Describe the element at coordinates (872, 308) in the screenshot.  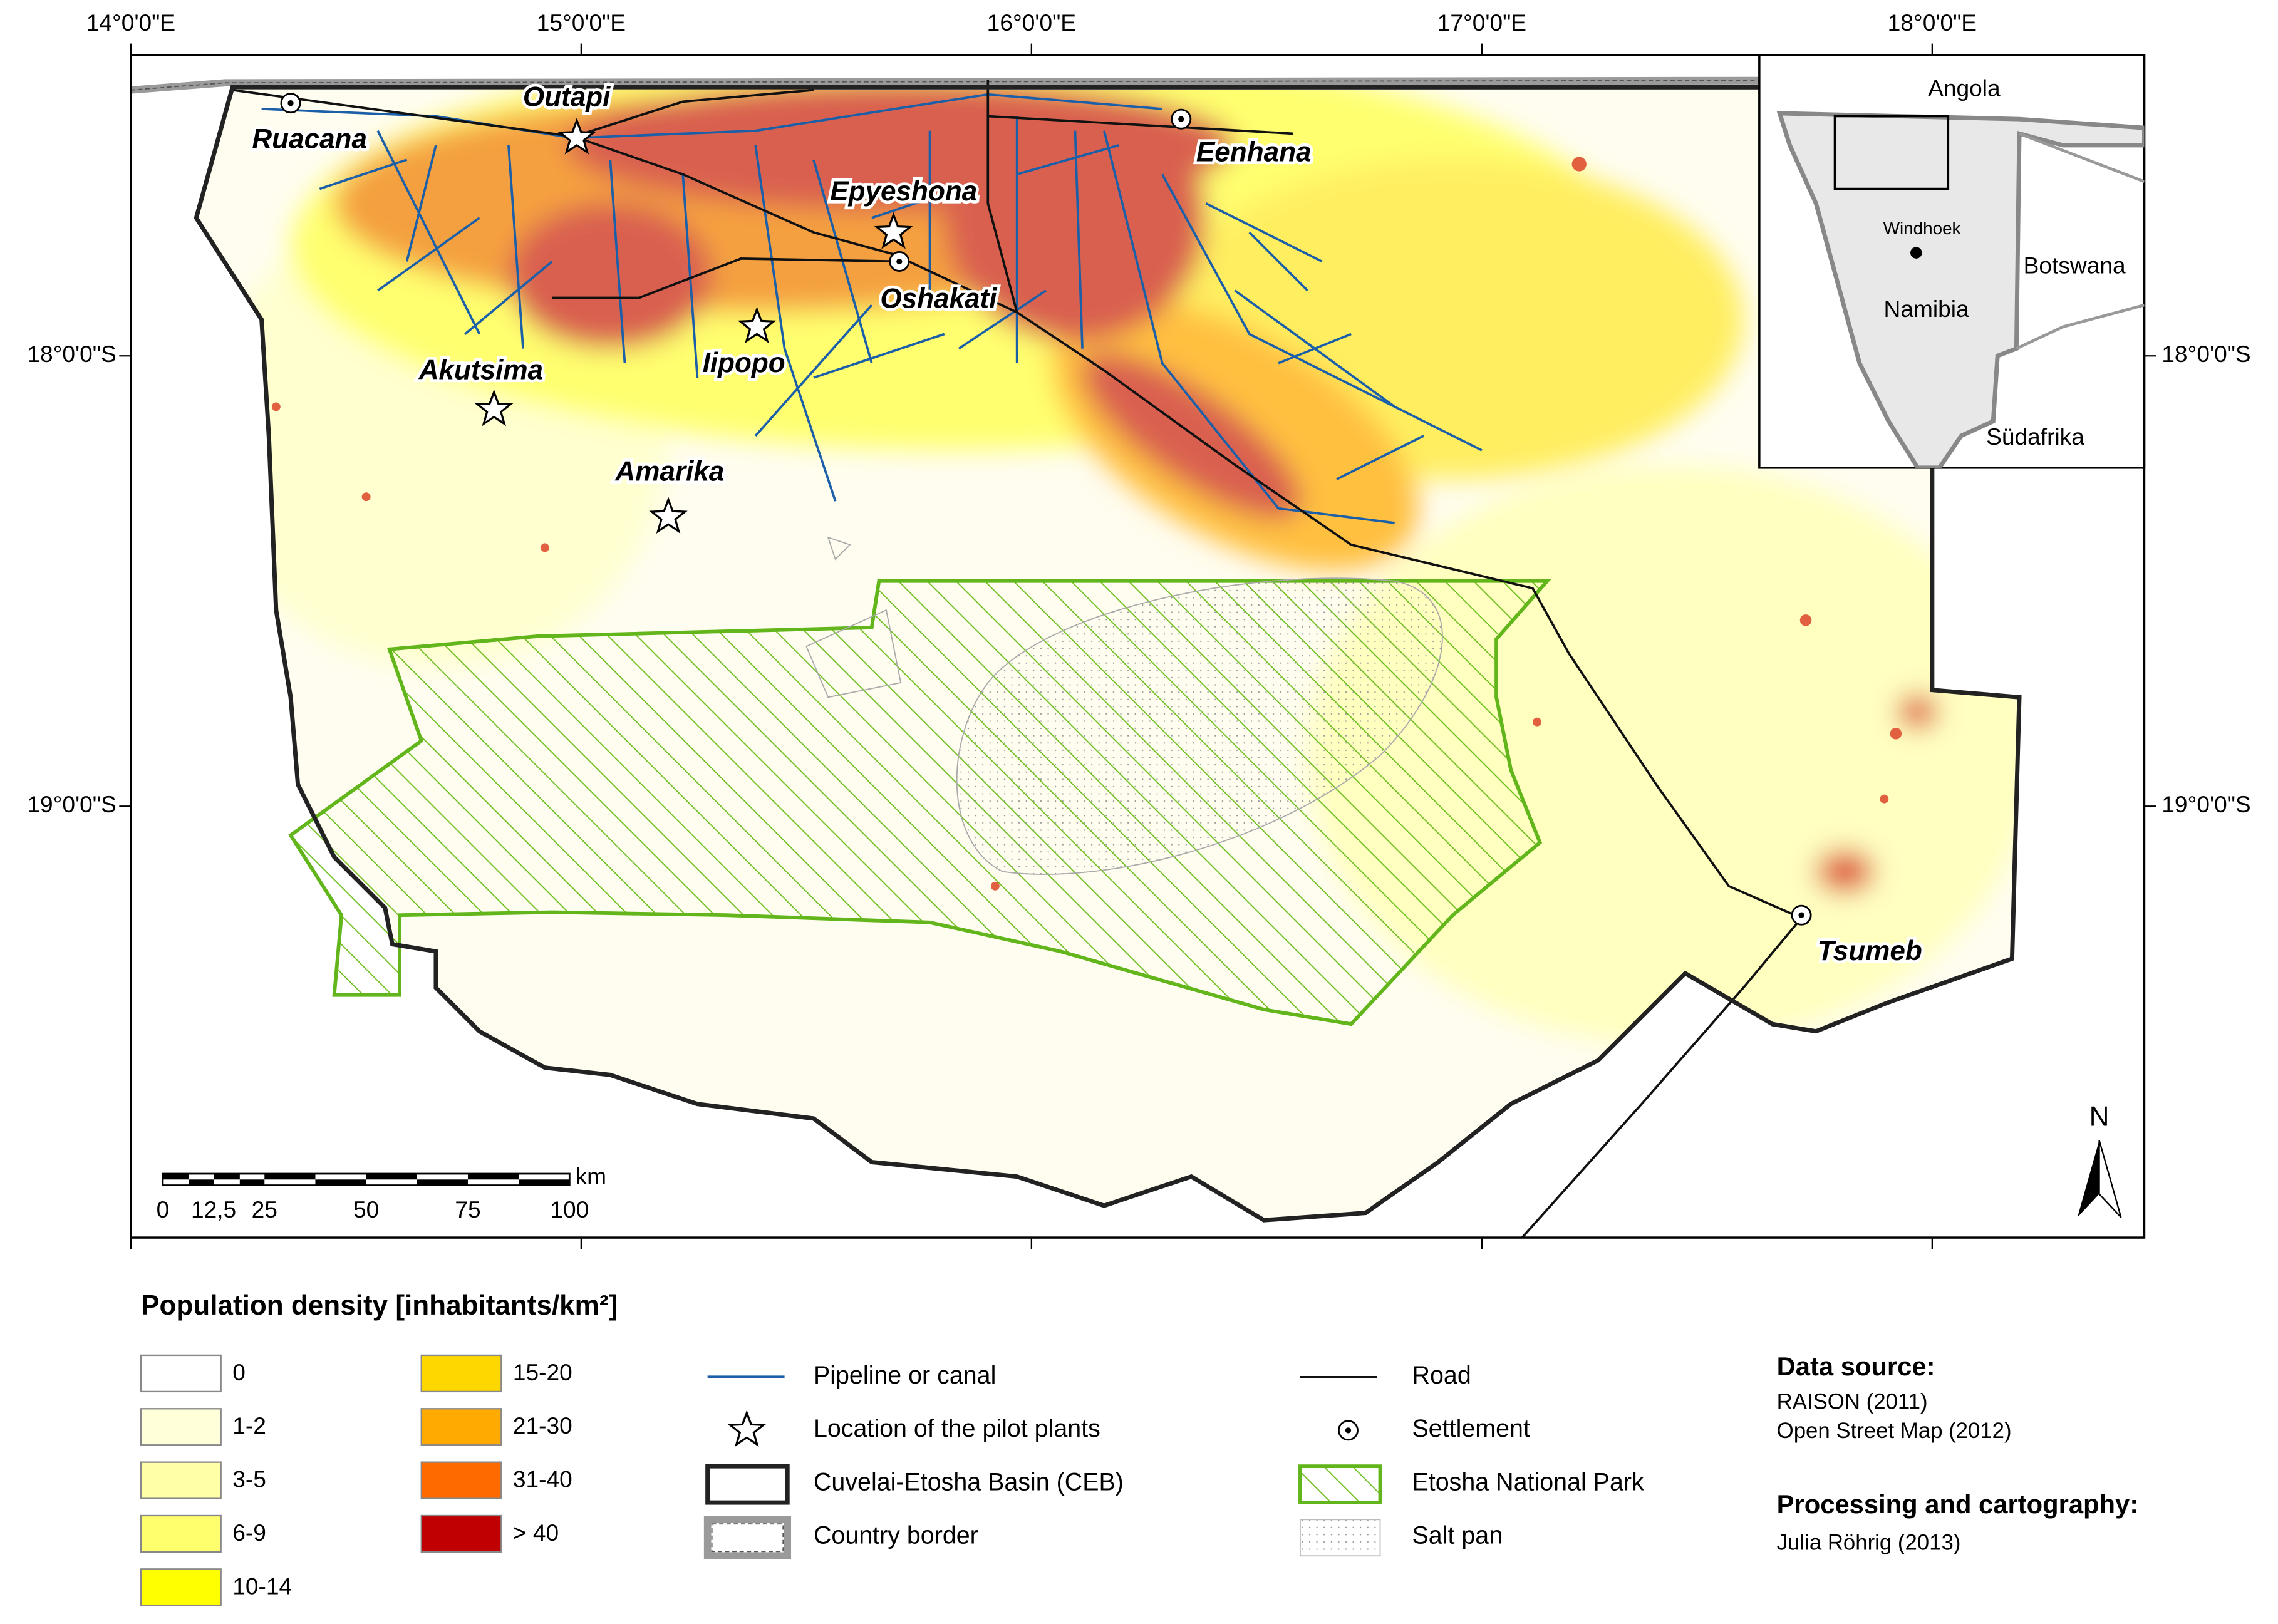
I see `pipelines` at that location.